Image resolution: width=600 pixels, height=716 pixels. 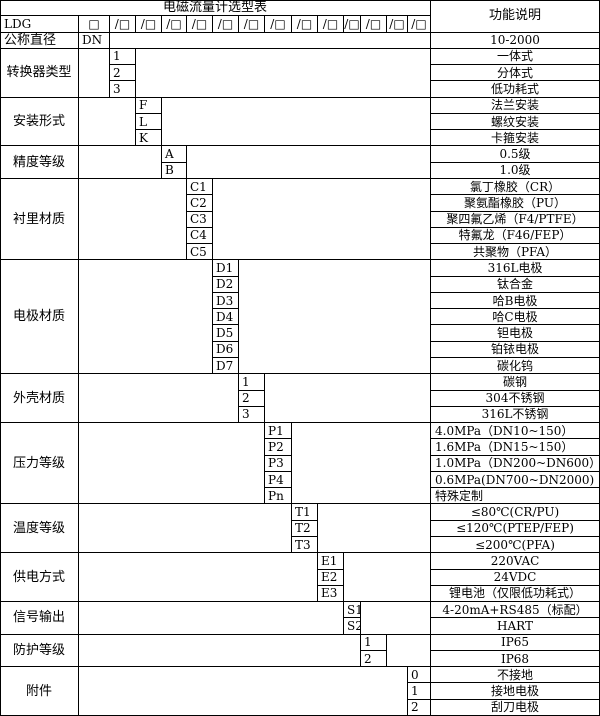 What do you see at coordinates (352, 610) in the screenshot?
I see `option-code: S1` at bounding box center [352, 610].